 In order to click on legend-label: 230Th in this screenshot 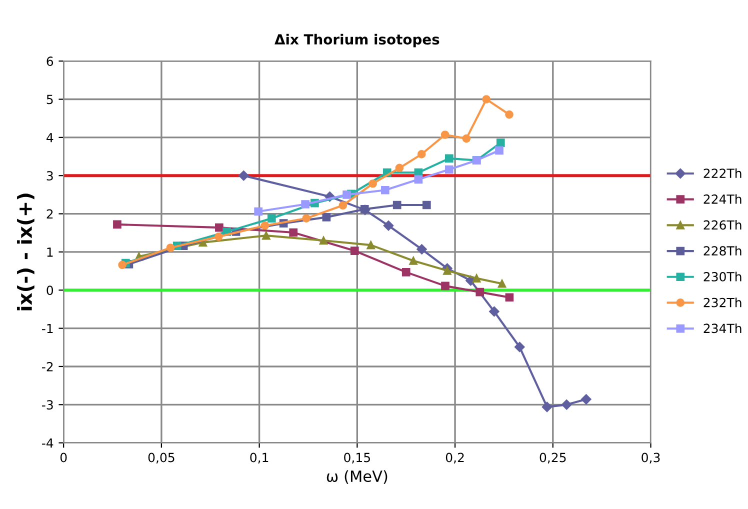, I will do `click(723, 277)`.